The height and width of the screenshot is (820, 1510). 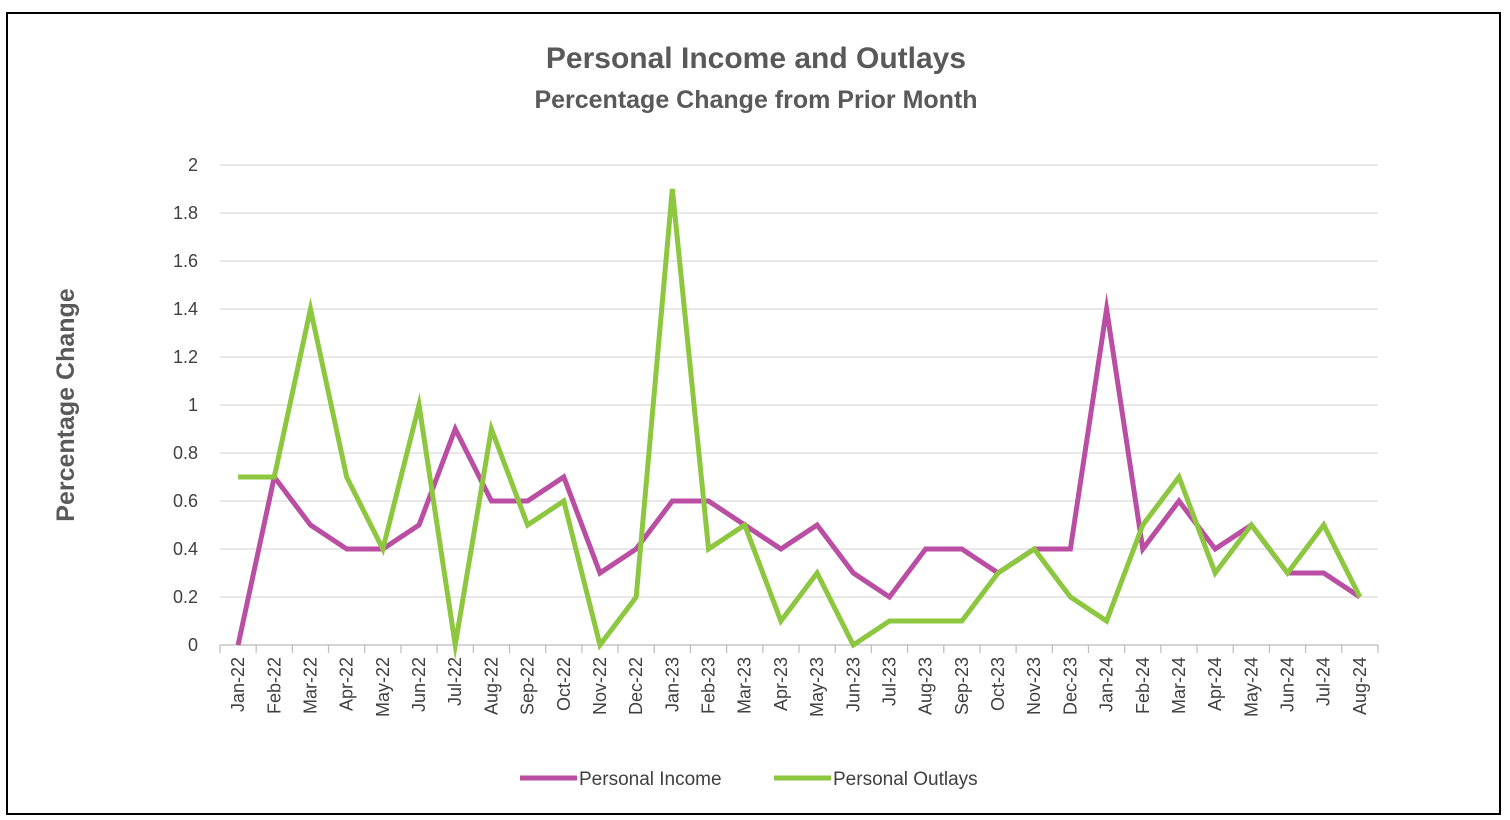 What do you see at coordinates (755, 100) in the screenshot?
I see `chart-subtitle: Percentage Change from Prior Month` at bounding box center [755, 100].